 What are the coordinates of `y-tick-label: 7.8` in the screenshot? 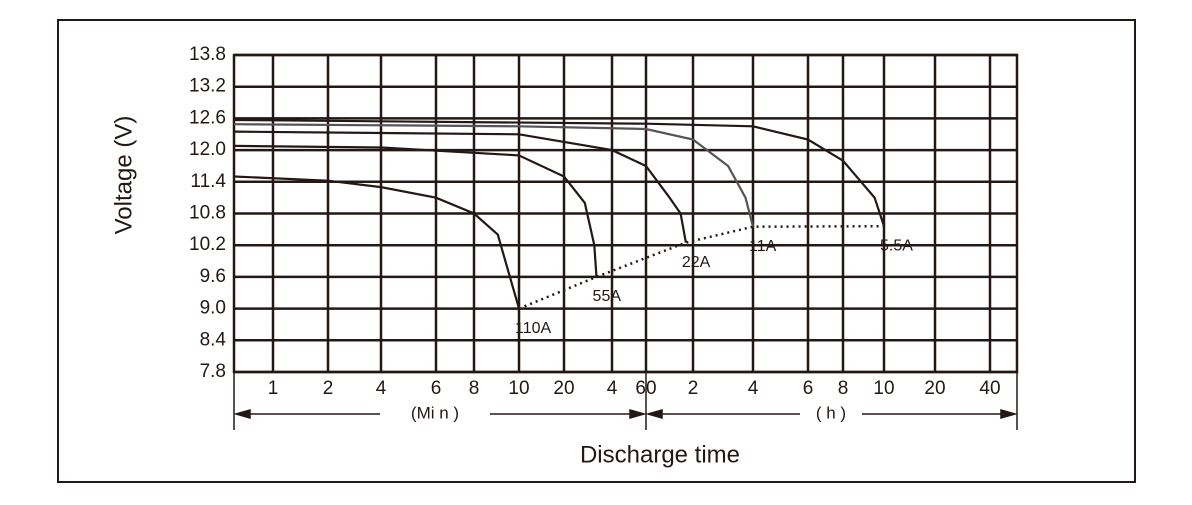 It's located at (213, 371).